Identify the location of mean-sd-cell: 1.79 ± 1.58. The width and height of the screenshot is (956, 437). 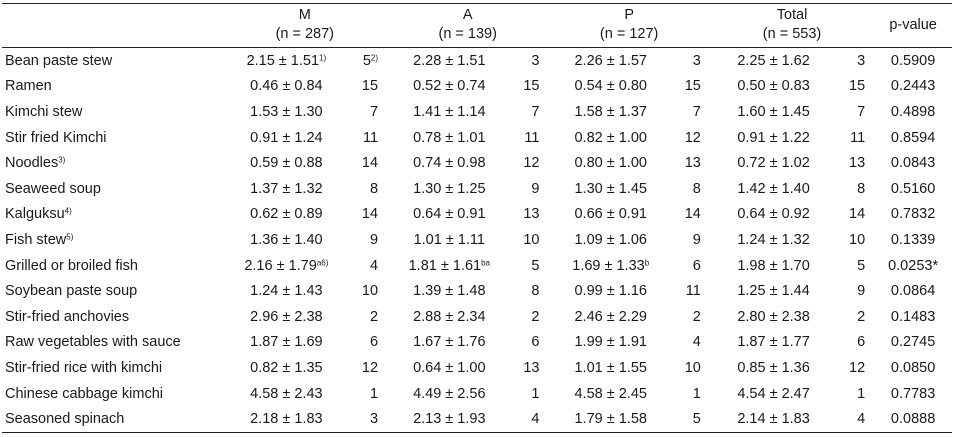
(610, 419).